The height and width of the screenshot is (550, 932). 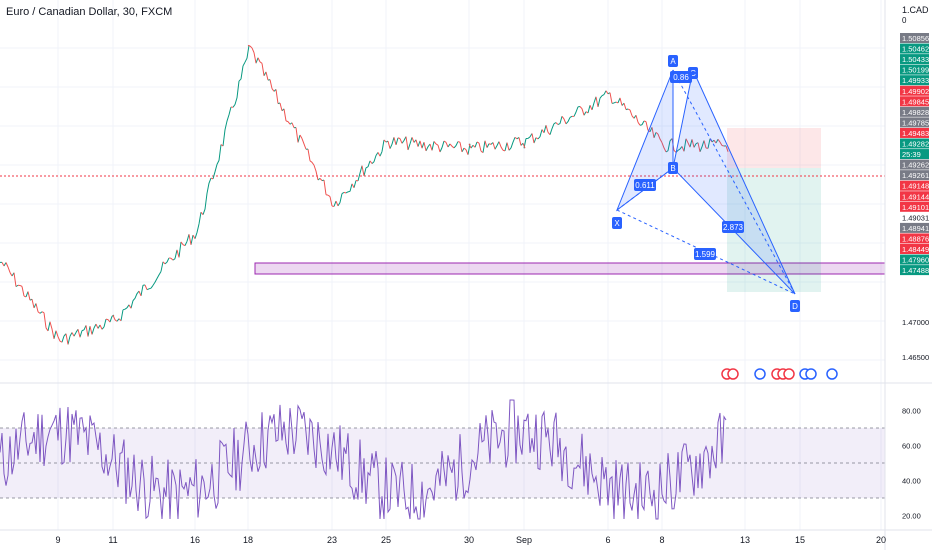 I want to click on price-tick-label: 1.49828, so click(x=915, y=112).